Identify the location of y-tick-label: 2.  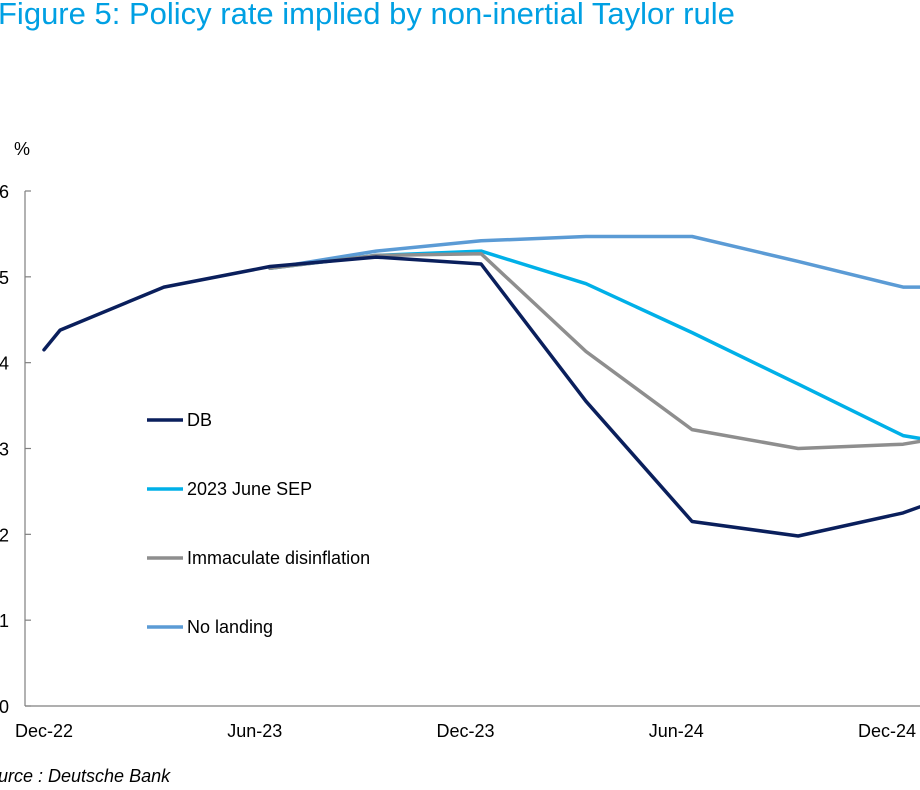
(4, 535).